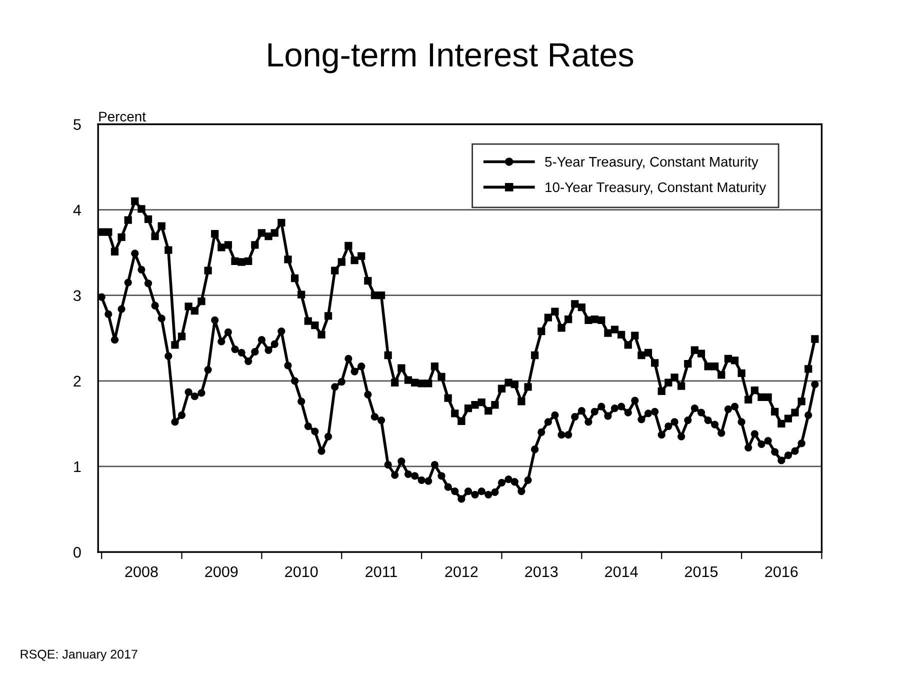 This screenshot has width=900, height=679. What do you see at coordinates (77, 210) in the screenshot?
I see `y-tick-label: 4` at bounding box center [77, 210].